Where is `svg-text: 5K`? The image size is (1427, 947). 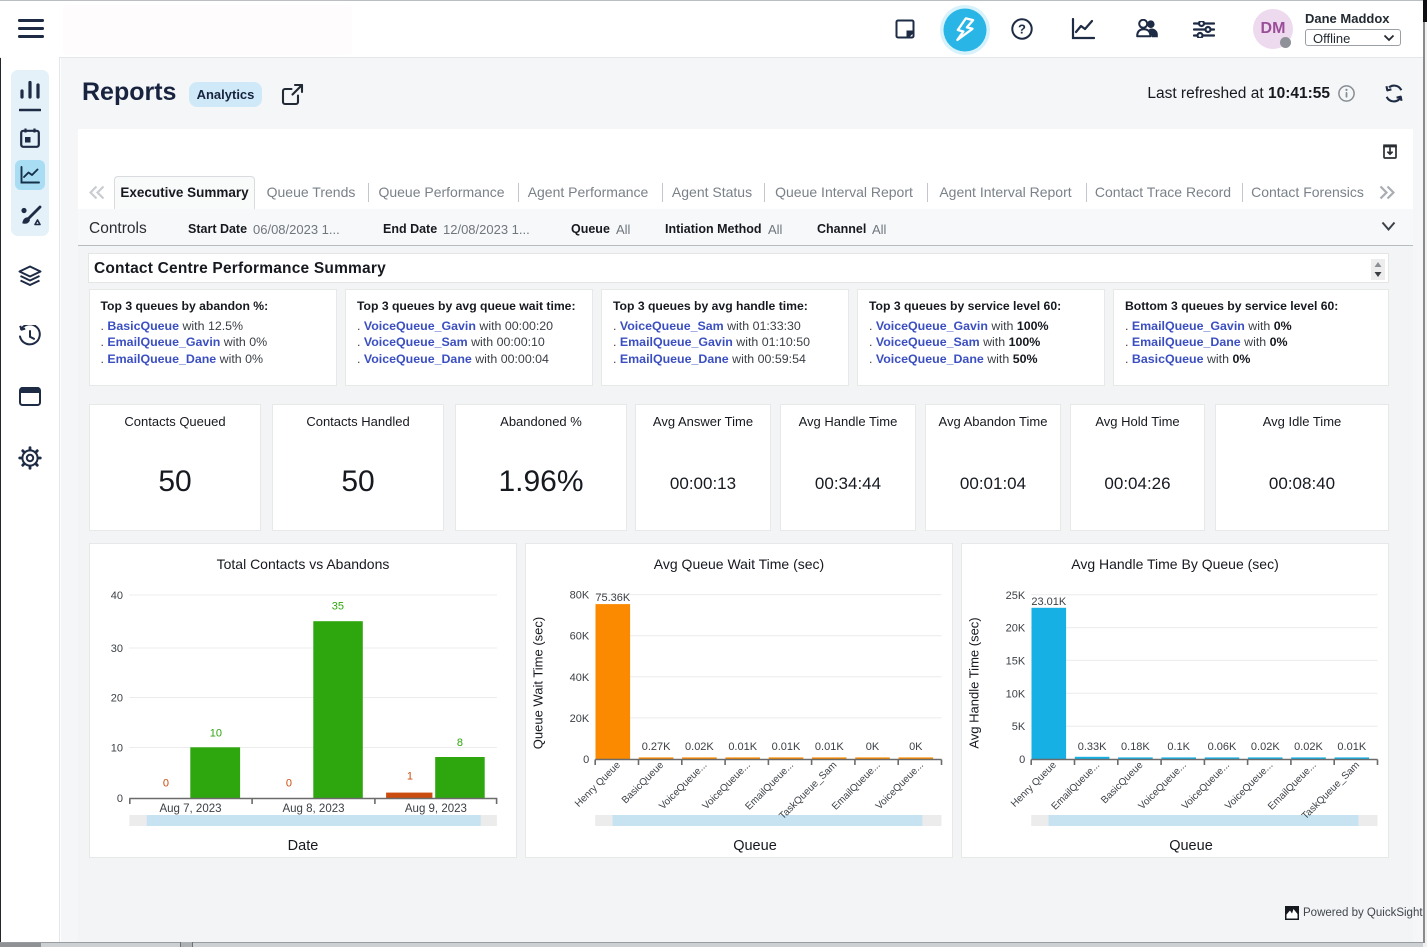
svg-text: 5K is located at coordinates (1018, 727).